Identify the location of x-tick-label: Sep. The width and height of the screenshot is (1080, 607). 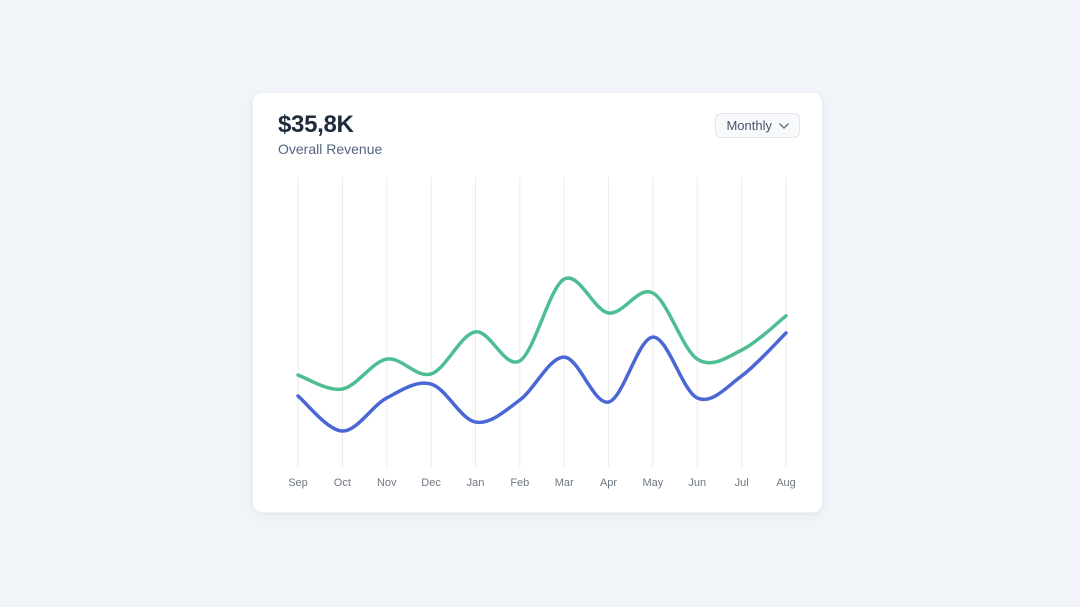
(298, 483).